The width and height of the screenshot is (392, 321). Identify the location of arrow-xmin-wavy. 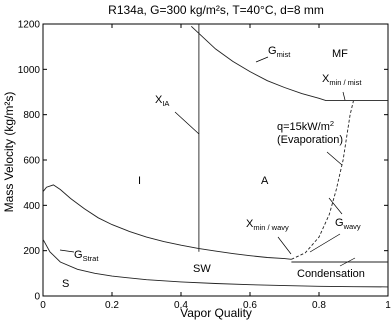
(284, 245).